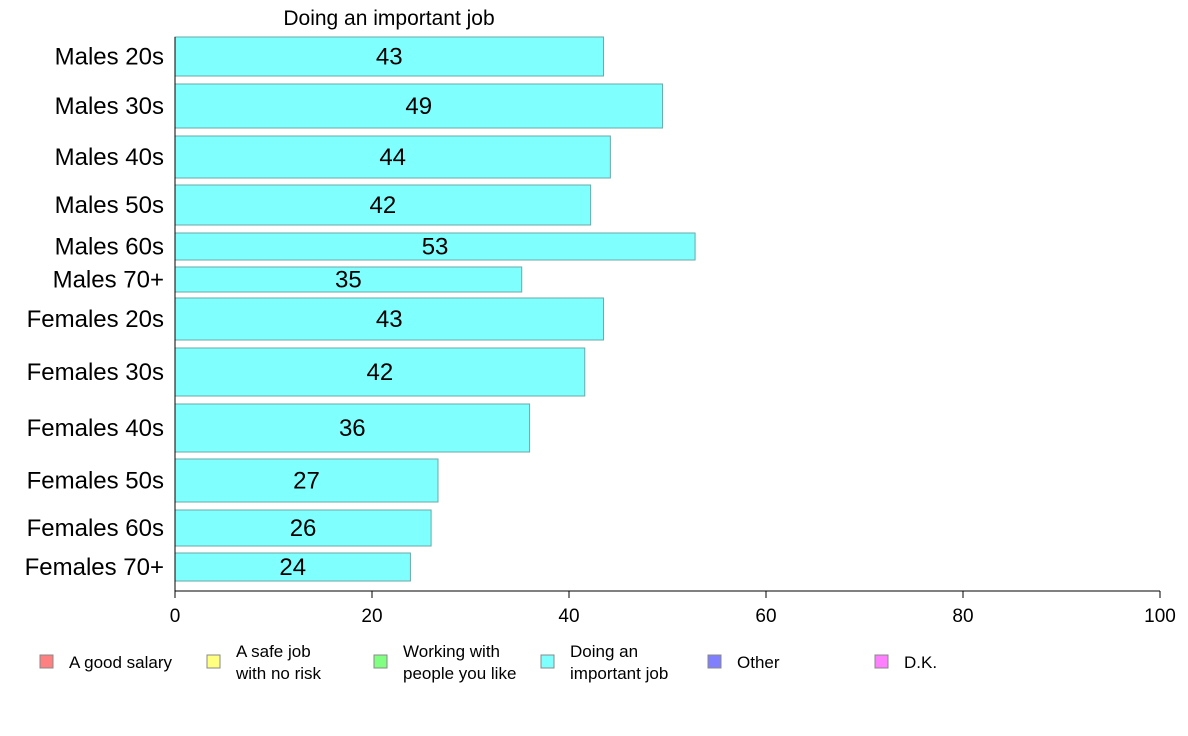  I want to click on x-tick-label-40: 40, so click(568, 616).